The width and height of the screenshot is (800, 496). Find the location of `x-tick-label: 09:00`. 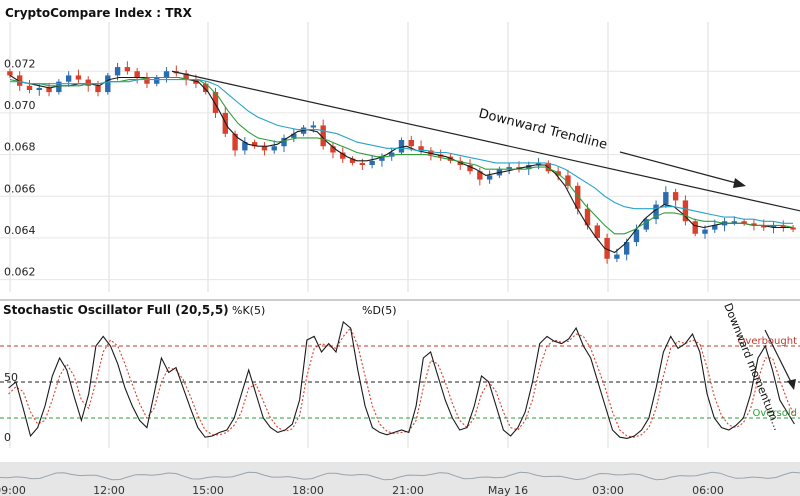

x-tick-label: 09:00 is located at coordinates (13, 490).